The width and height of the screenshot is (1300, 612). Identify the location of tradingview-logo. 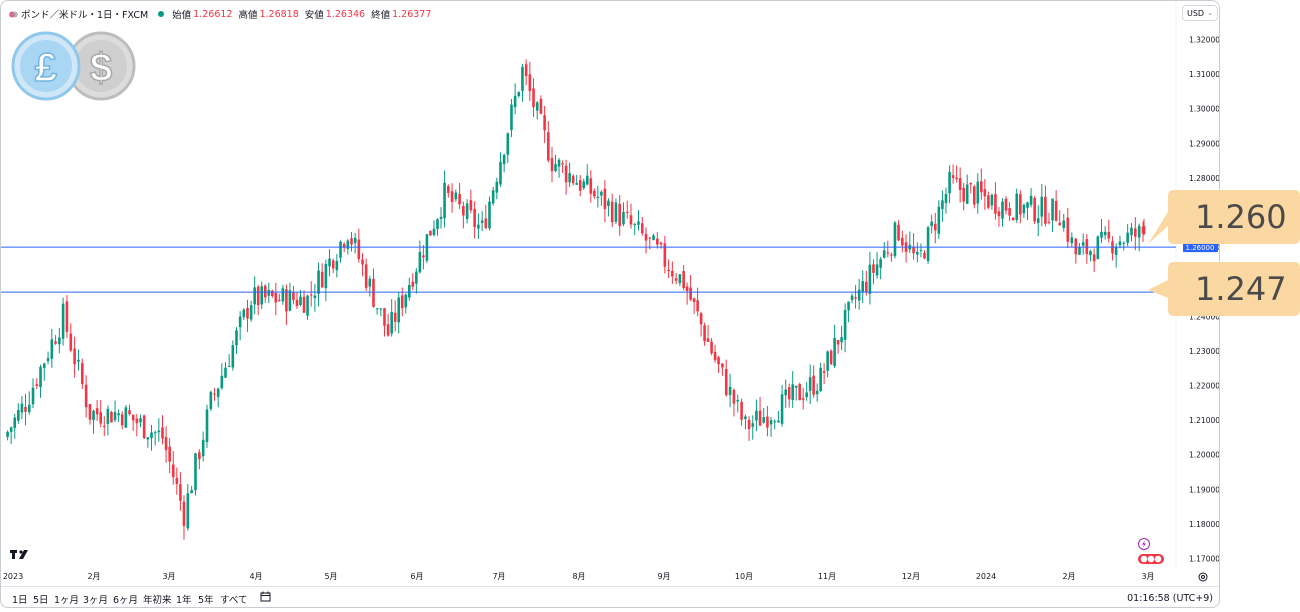
(19, 554).